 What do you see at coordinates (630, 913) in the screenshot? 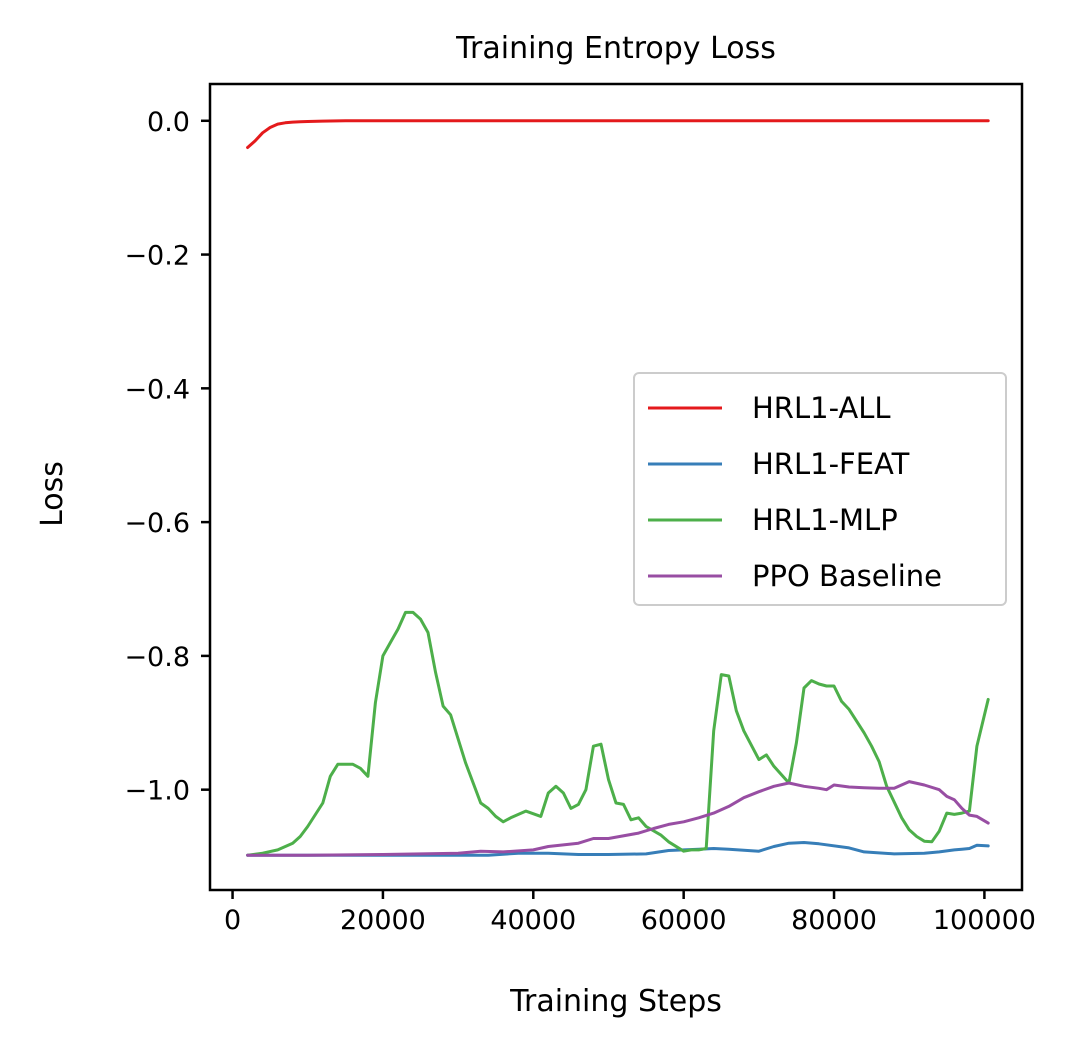
I see `x-axis: 0 20000 40000 60000 80000 100000` at bounding box center [630, 913].